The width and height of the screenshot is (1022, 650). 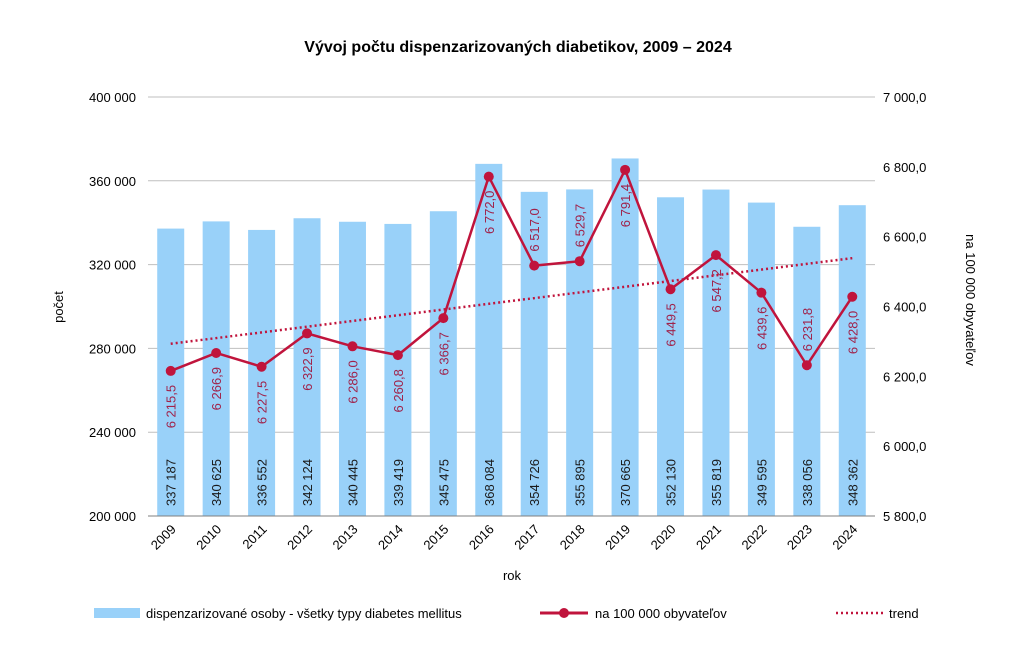 I want to click on x-tick-label: 2011, so click(x=254, y=537).